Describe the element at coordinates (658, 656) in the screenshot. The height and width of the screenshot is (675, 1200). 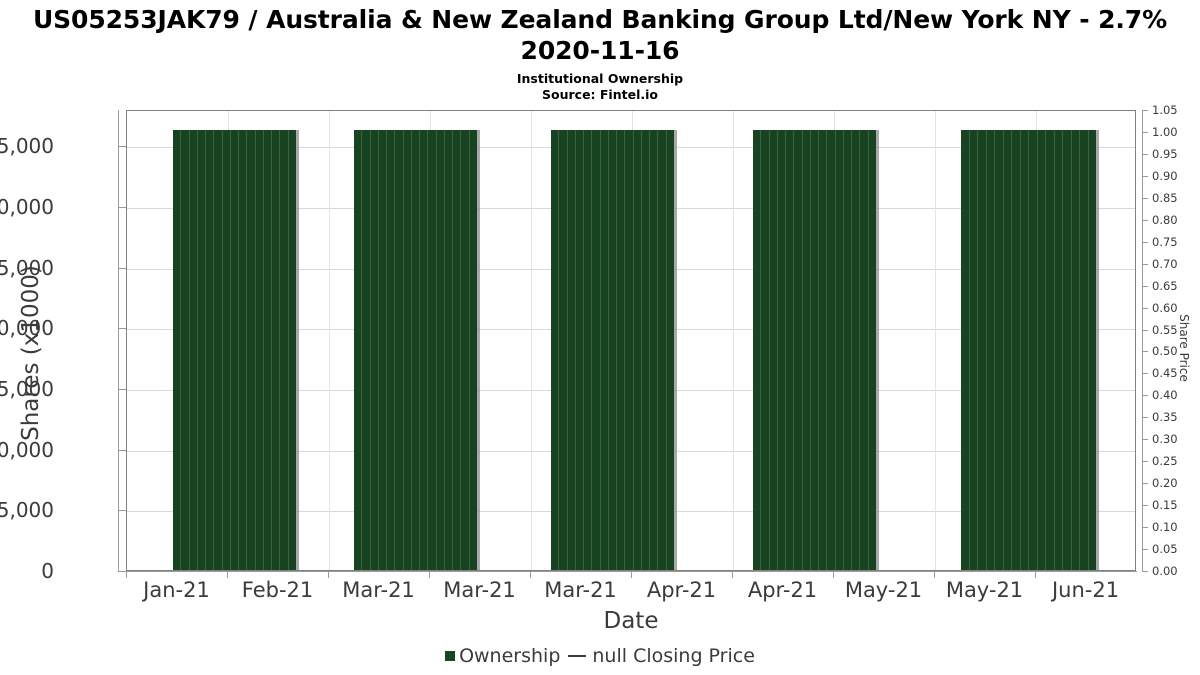
I see `legend-item: null Closing Price` at that location.